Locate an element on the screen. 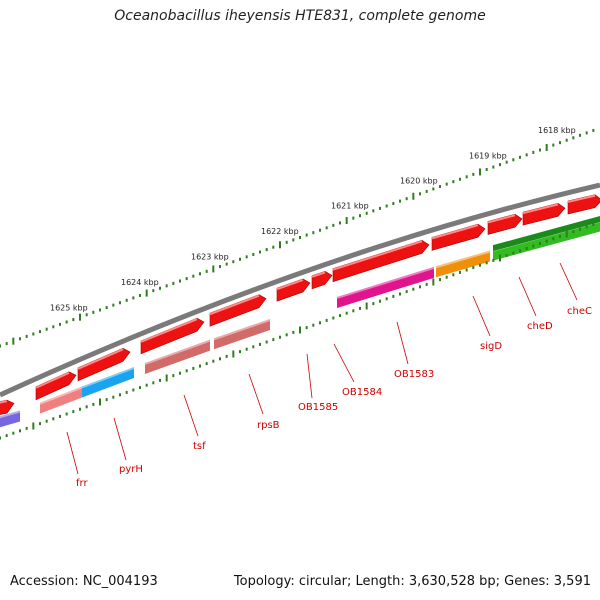 The image size is (600, 600). forward-gene-arrow is located at coordinates (544, 214).